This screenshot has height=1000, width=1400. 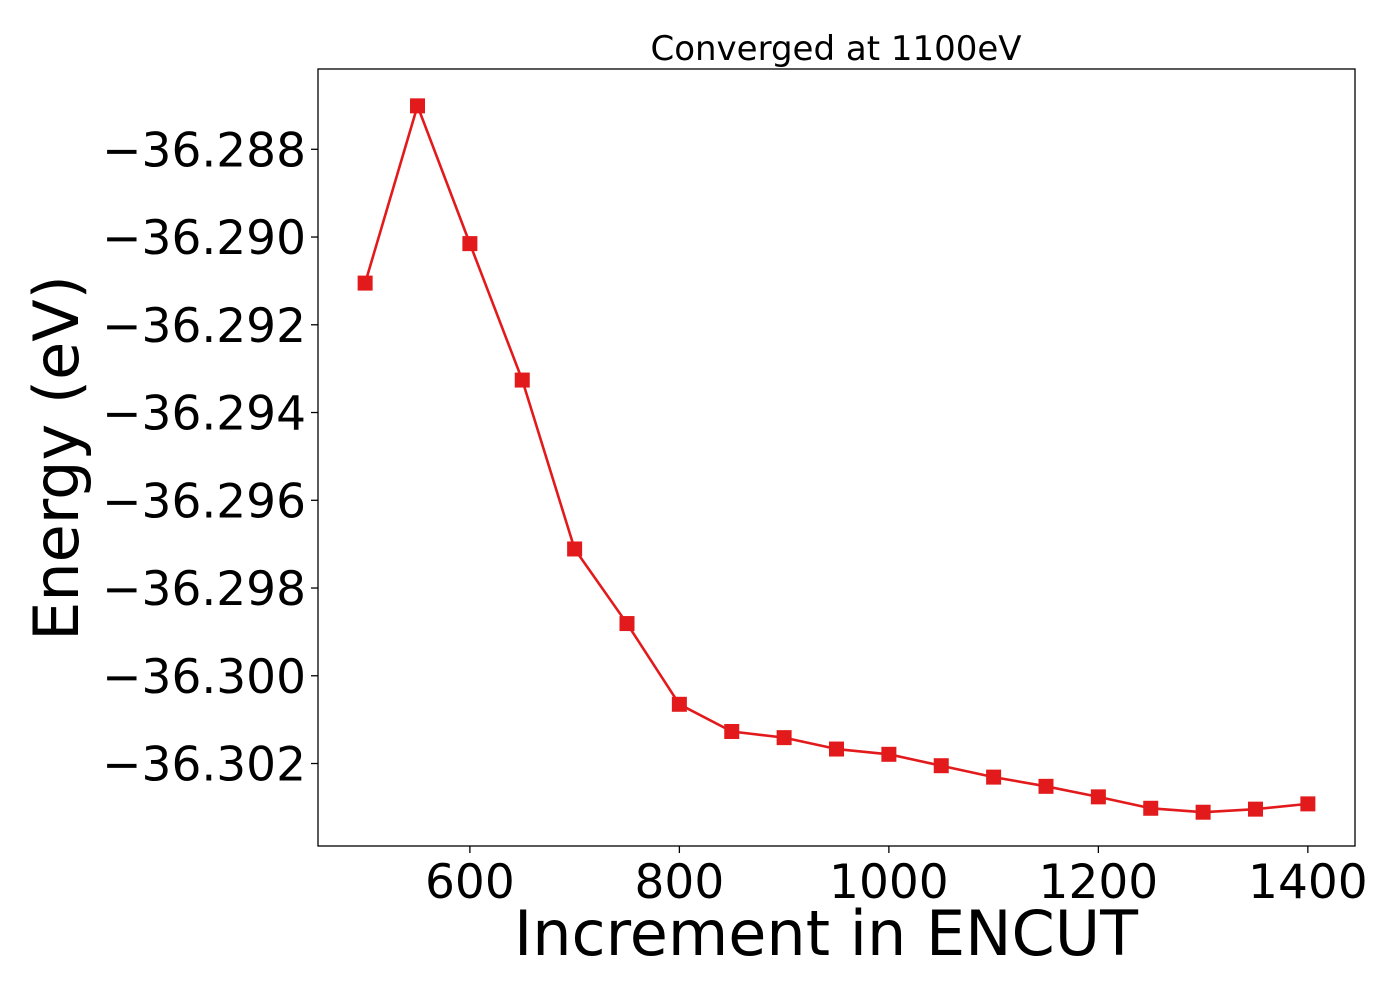 I want to click on y-tick-label: −36.298, so click(x=204, y=589).